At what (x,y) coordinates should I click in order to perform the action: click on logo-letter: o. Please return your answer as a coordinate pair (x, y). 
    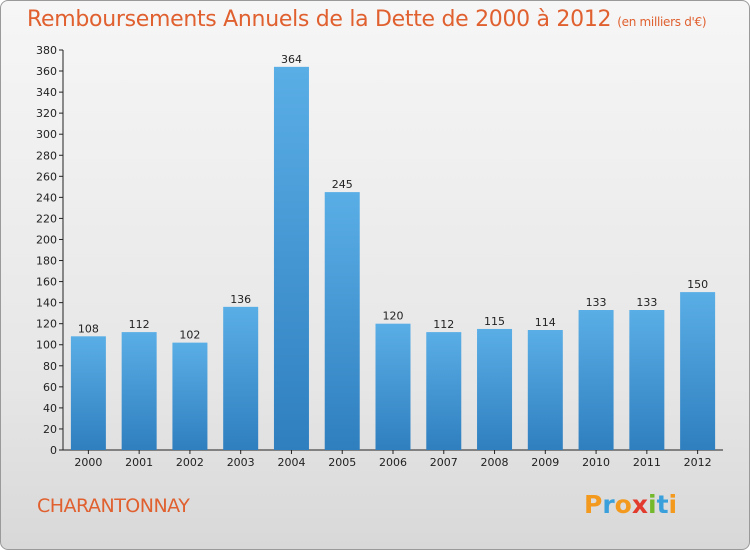
    Looking at the image, I should click on (623, 504).